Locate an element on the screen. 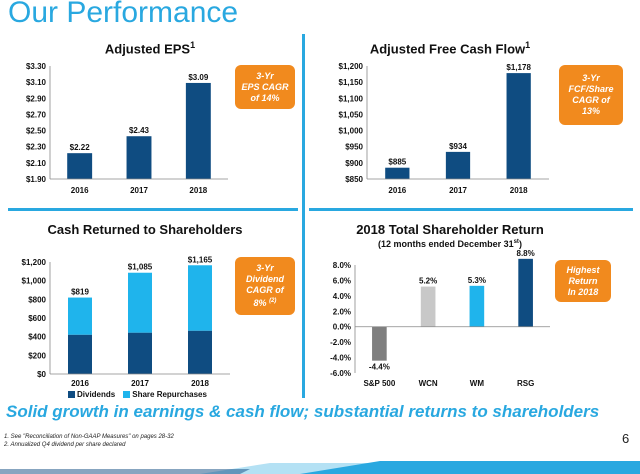 This screenshot has width=640, height=474. footer-band is located at coordinates (320, 467).